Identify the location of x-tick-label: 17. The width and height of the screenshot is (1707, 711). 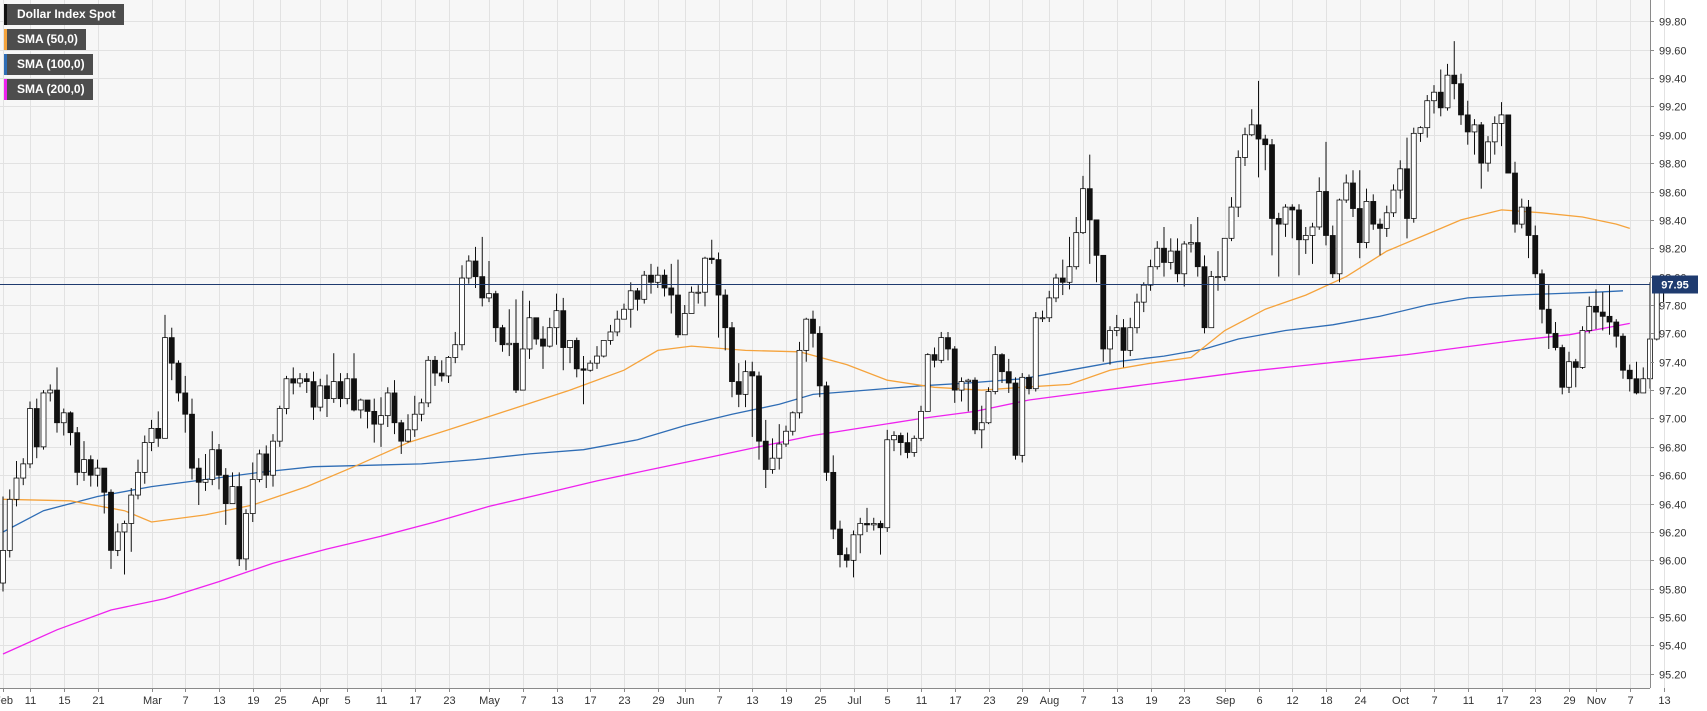
(590, 701).